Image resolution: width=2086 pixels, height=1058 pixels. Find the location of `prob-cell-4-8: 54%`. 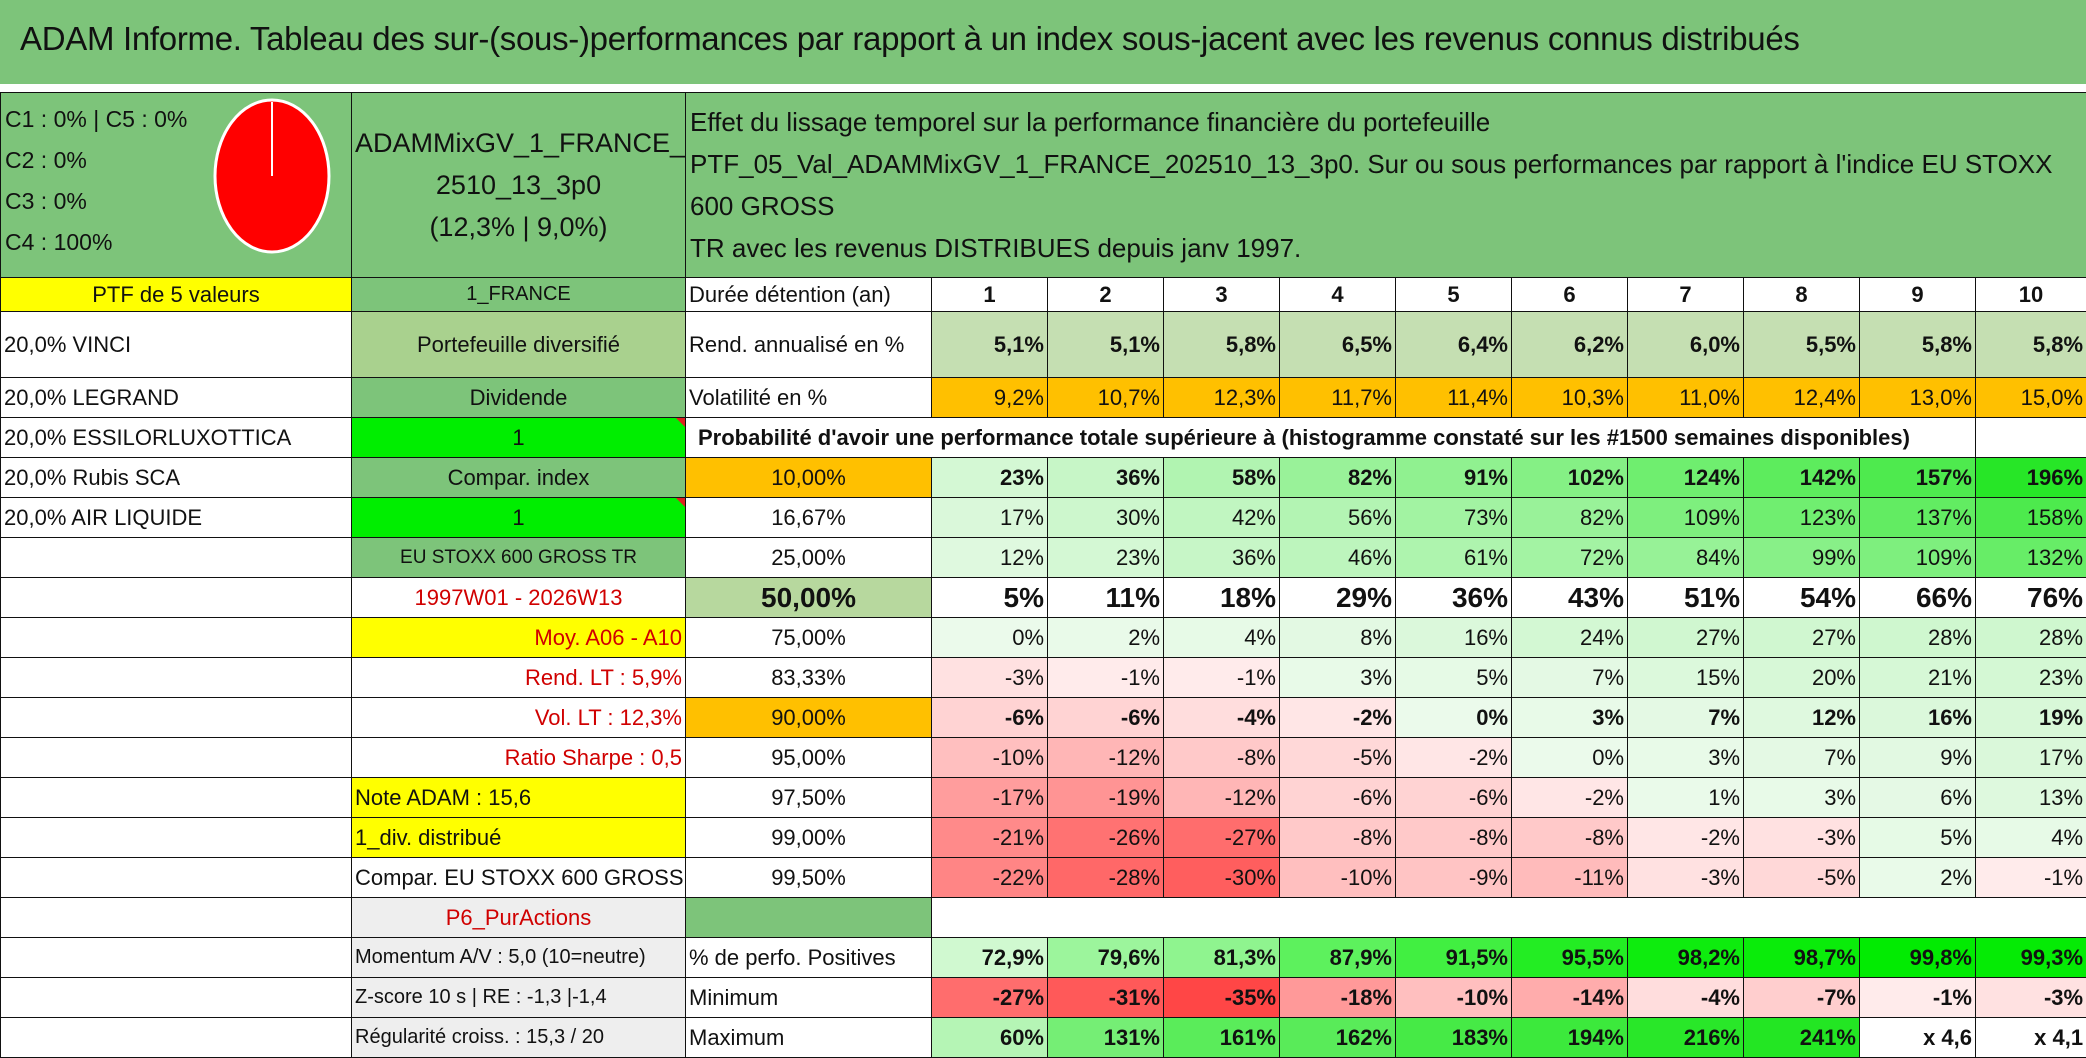

prob-cell-4-8: 54% is located at coordinates (1802, 598).